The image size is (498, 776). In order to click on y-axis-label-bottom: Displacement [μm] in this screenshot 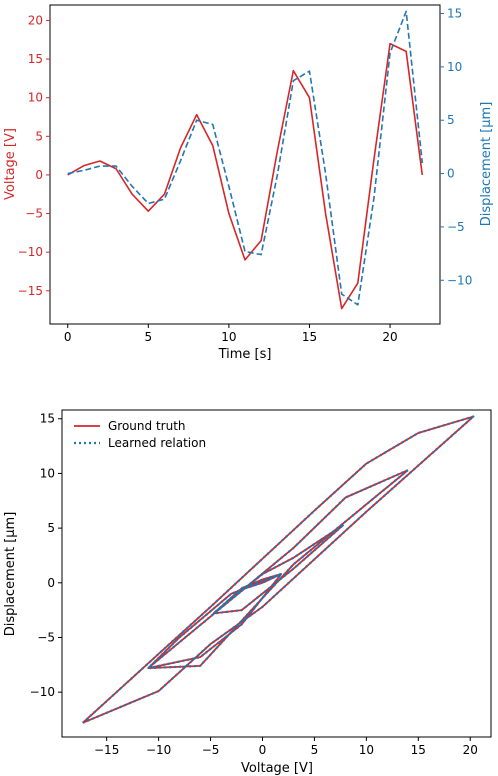, I will do `click(10, 574)`.